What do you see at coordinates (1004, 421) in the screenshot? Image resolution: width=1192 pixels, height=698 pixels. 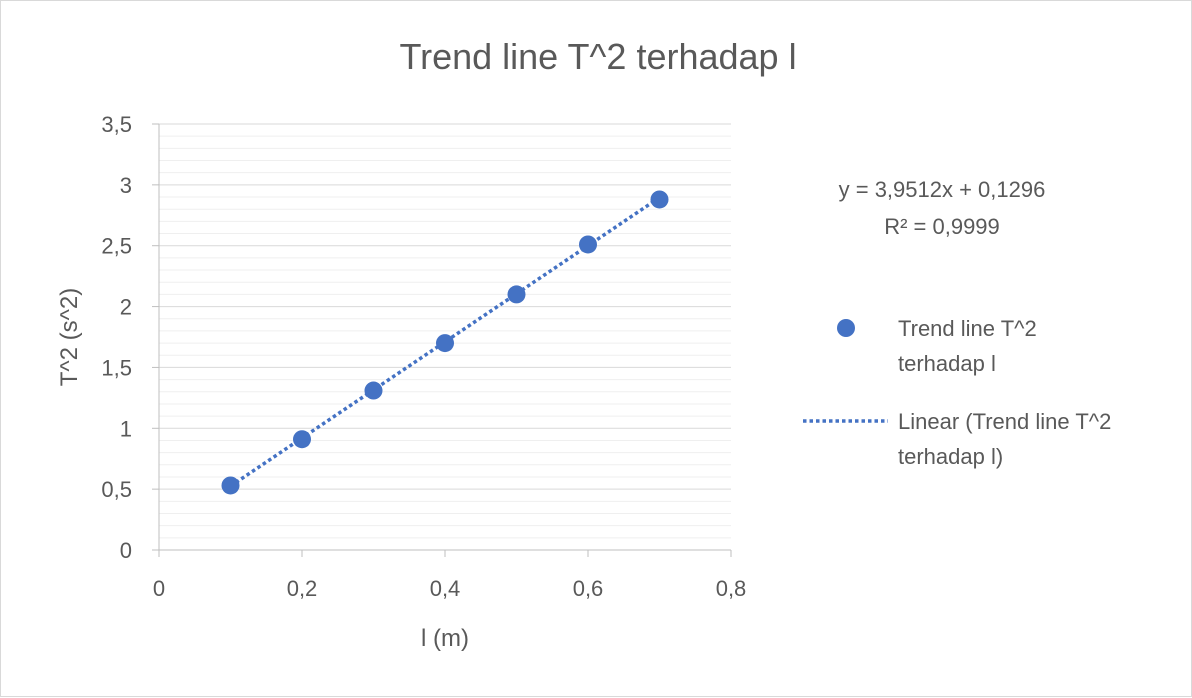 I see `legend-label-trendline-line1: Linear (Trend line T^2` at bounding box center [1004, 421].